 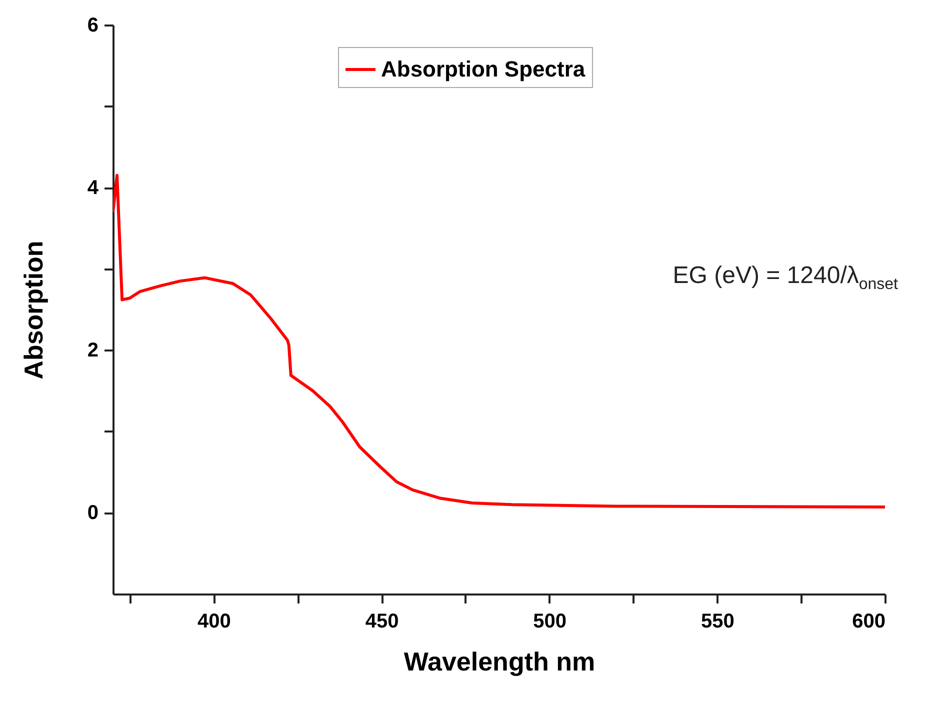 What do you see at coordinates (92, 351) in the screenshot?
I see `y-tick-label: 2` at bounding box center [92, 351].